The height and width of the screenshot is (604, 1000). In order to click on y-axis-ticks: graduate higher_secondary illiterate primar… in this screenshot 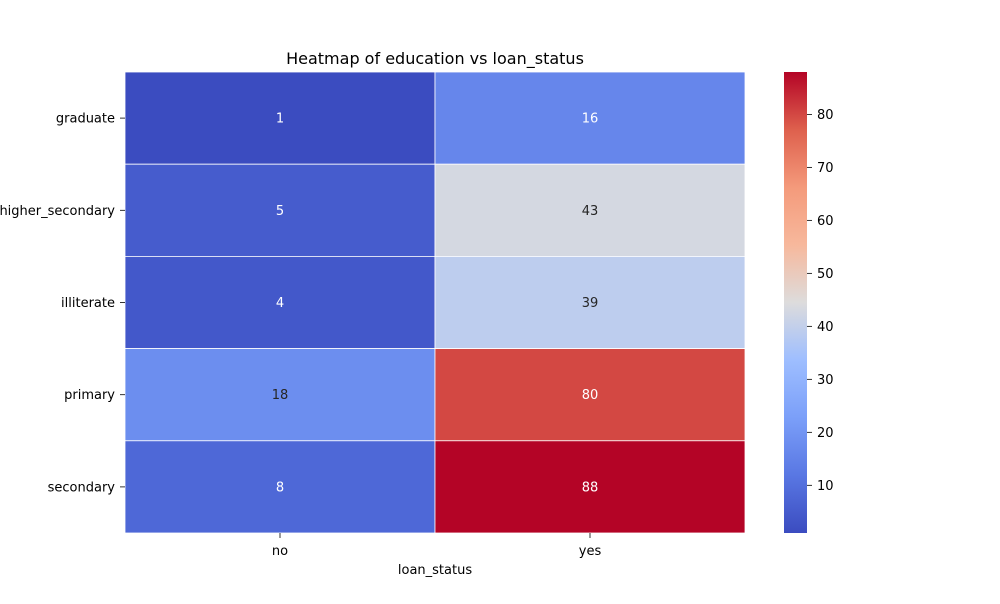, I will do `click(62, 303)`.